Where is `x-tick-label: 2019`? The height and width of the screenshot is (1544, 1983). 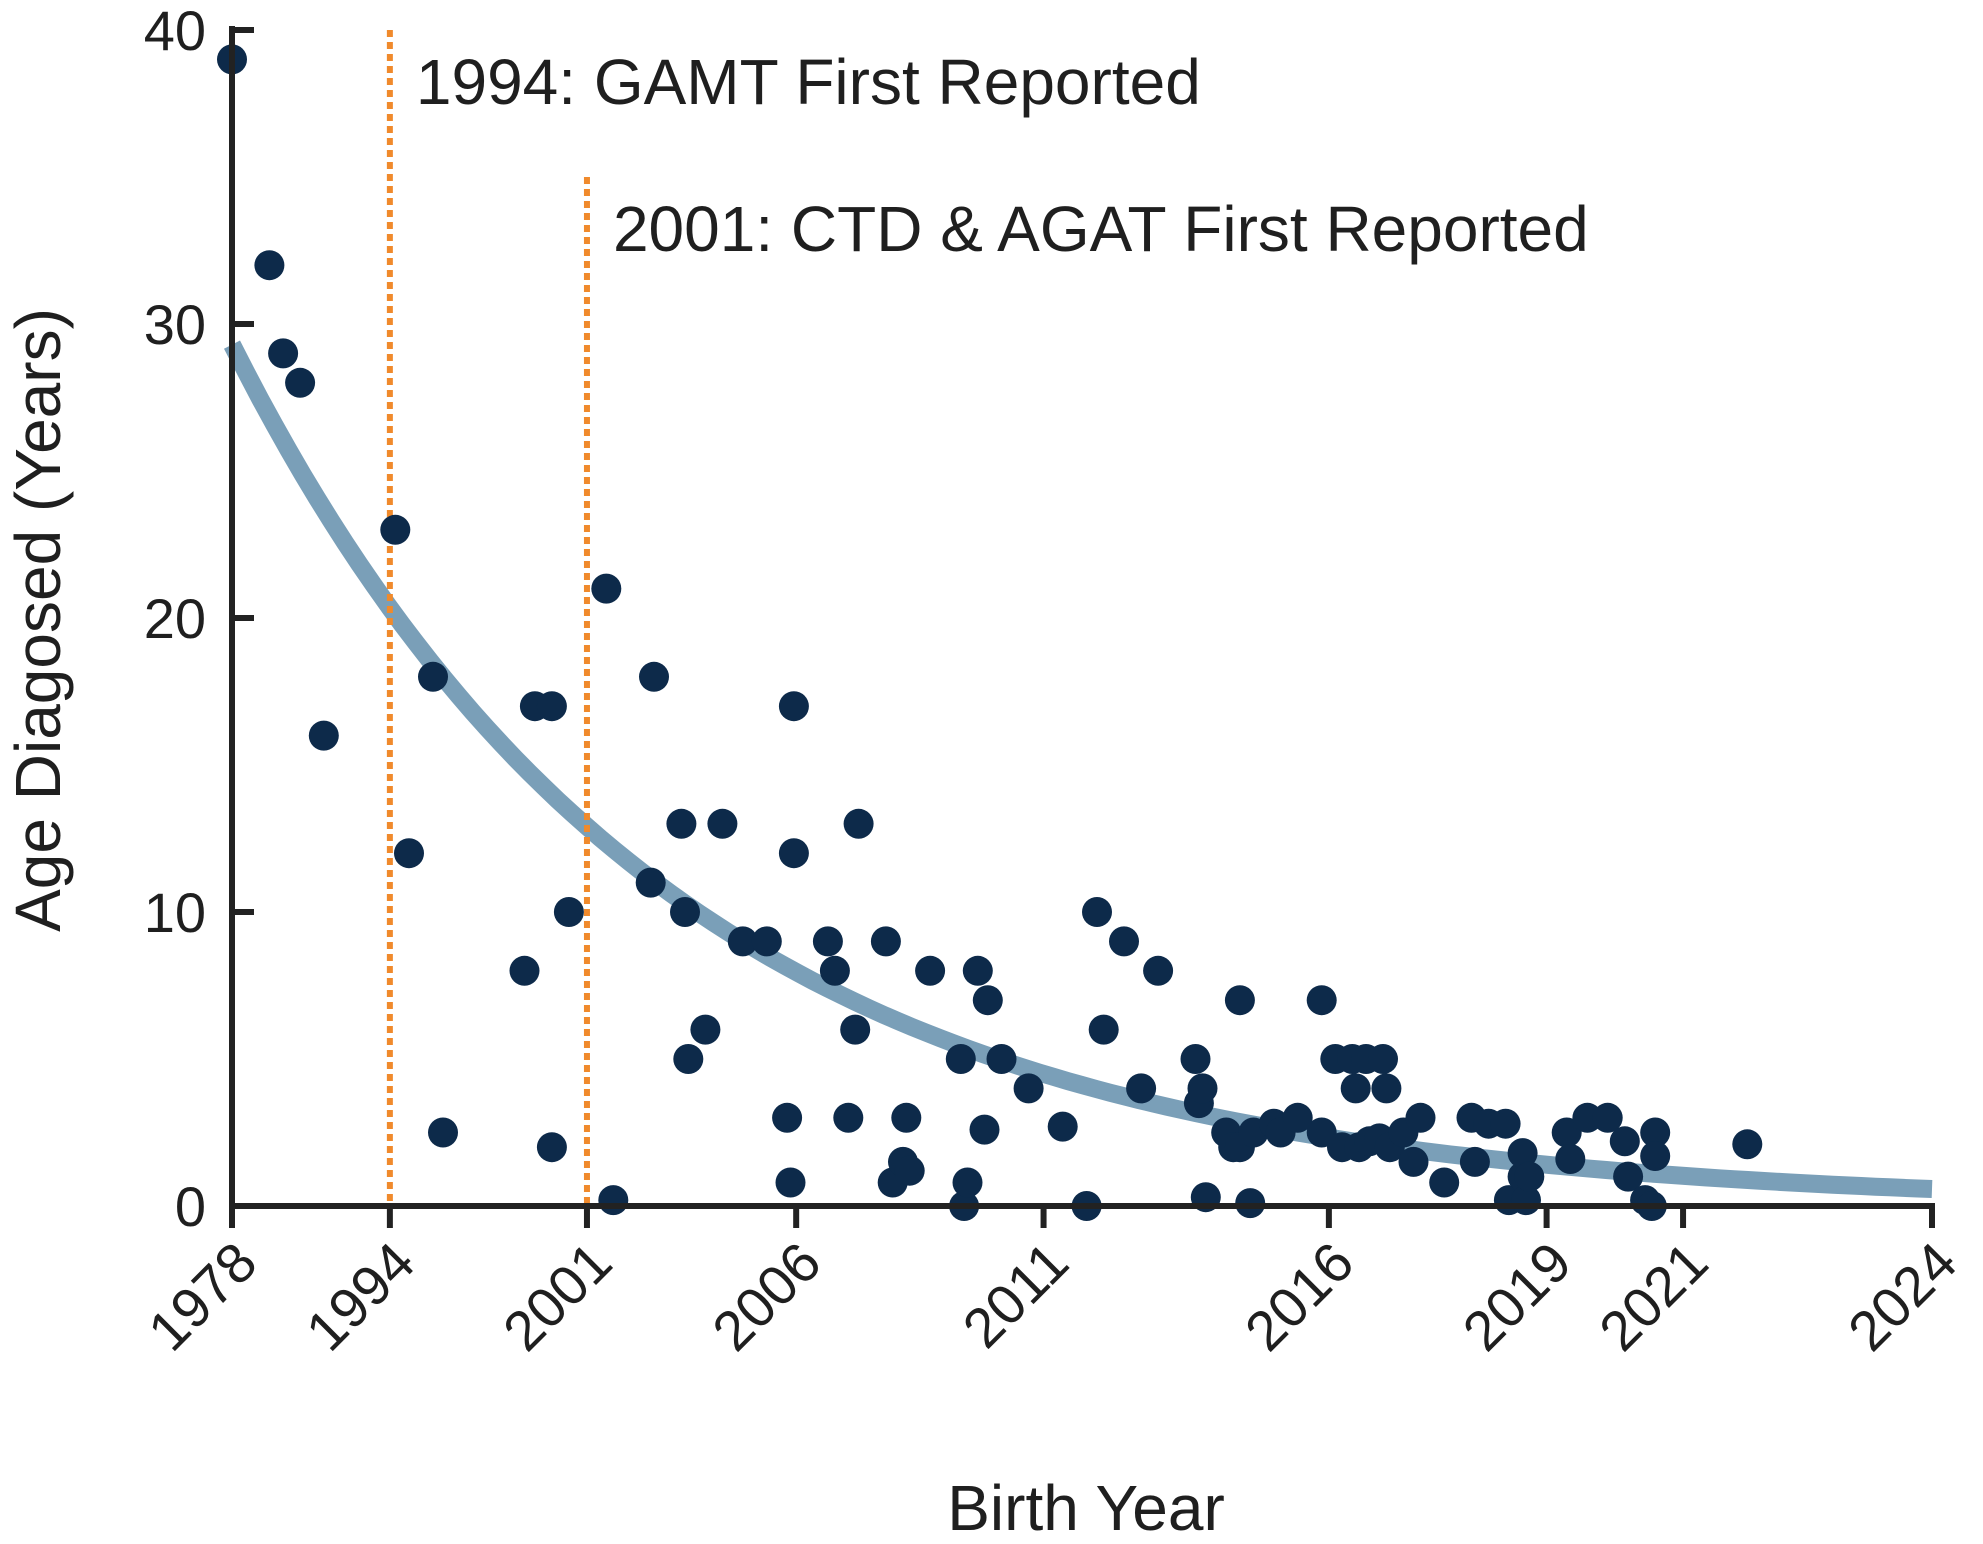
x-tick-label: 2019 is located at coordinates (1516, 1296).